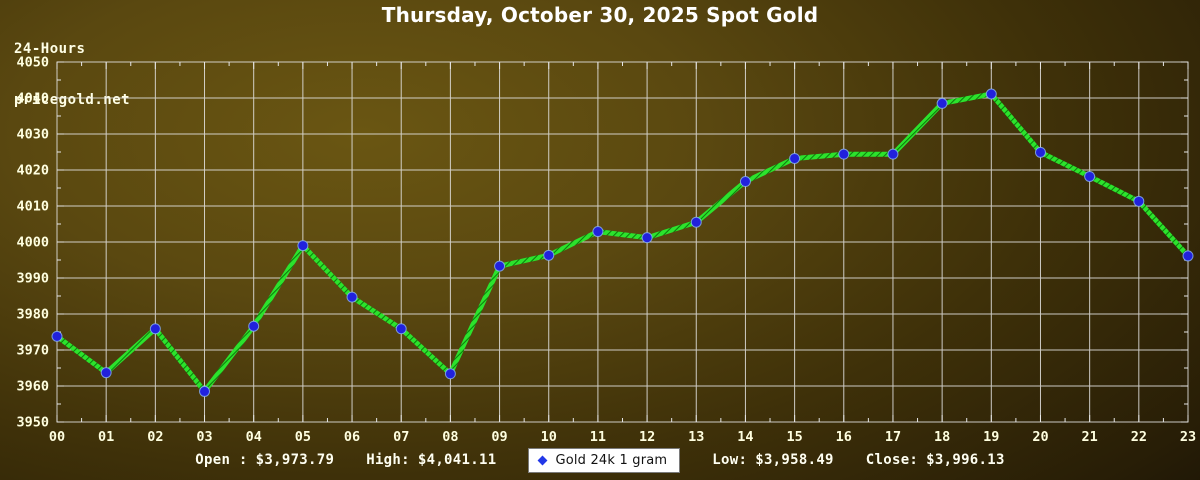 The width and height of the screenshot is (1200, 480). Describe the element at coordinates (1139, 437) in the screenshot. I see `svg-text: 22` at that location.